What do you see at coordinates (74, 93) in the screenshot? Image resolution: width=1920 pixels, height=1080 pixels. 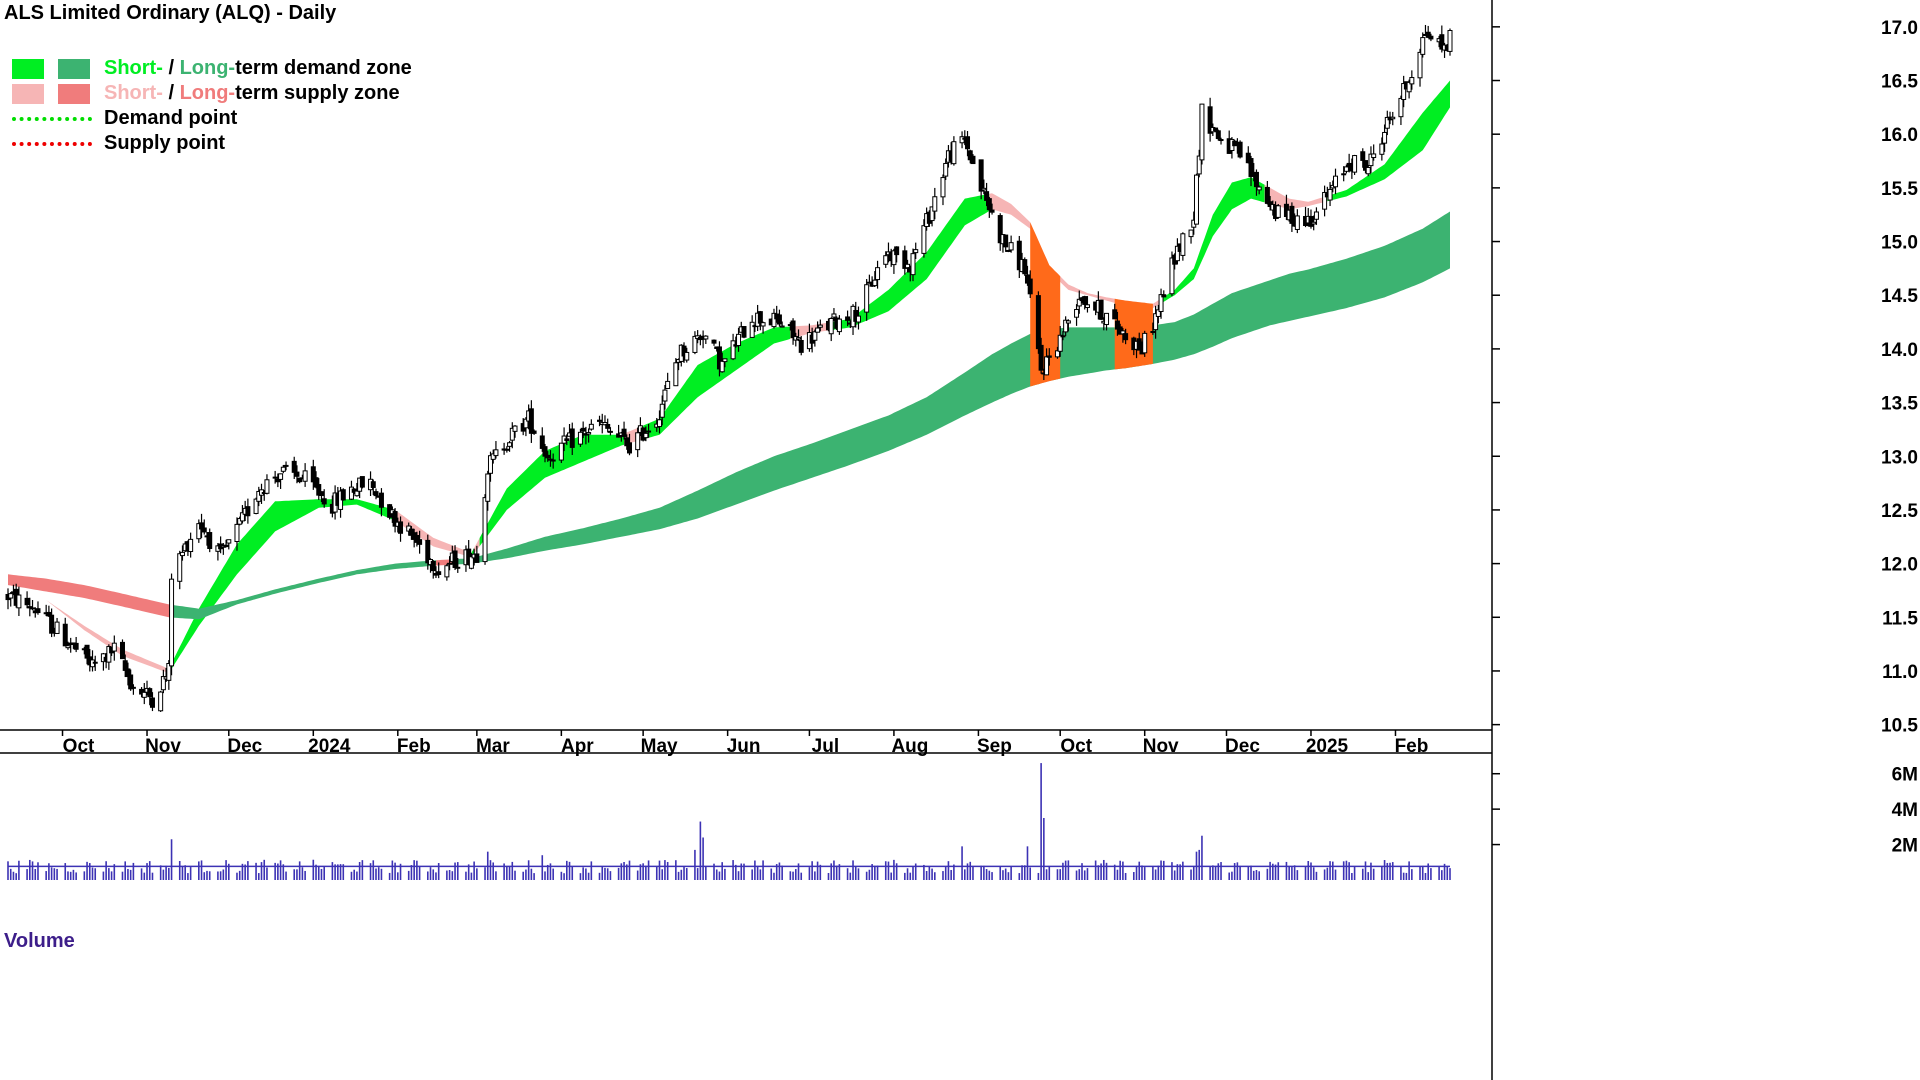 I see `long-supply-swatch` at bounding box center [74, 93].